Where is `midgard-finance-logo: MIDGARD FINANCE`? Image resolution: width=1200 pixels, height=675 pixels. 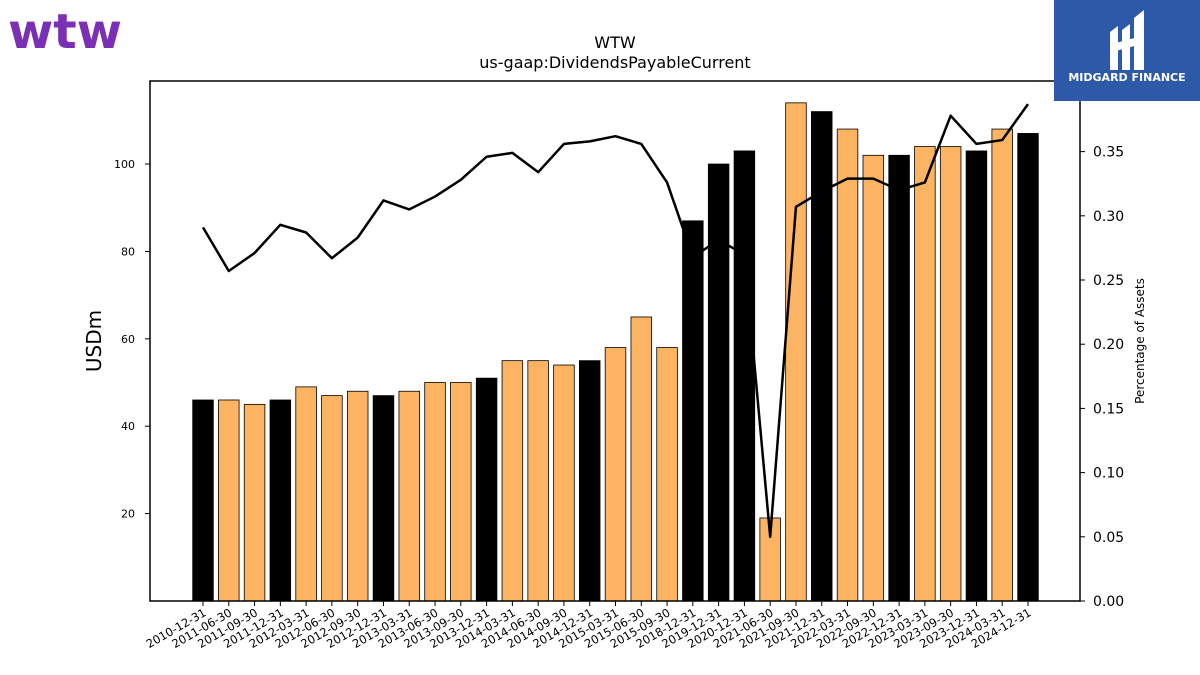 midgard-finance-logo: MIDGARD FINANCE is located at coordinates (1127, 50).